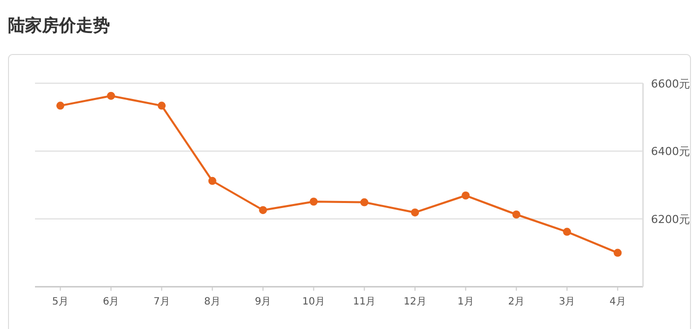 The width and height of the screenshot is (698, 329). What do you see at coordinates (670, 219) in the screenshot?
I see `y-tick-label: 6200元` at bounding box center [670, 219].